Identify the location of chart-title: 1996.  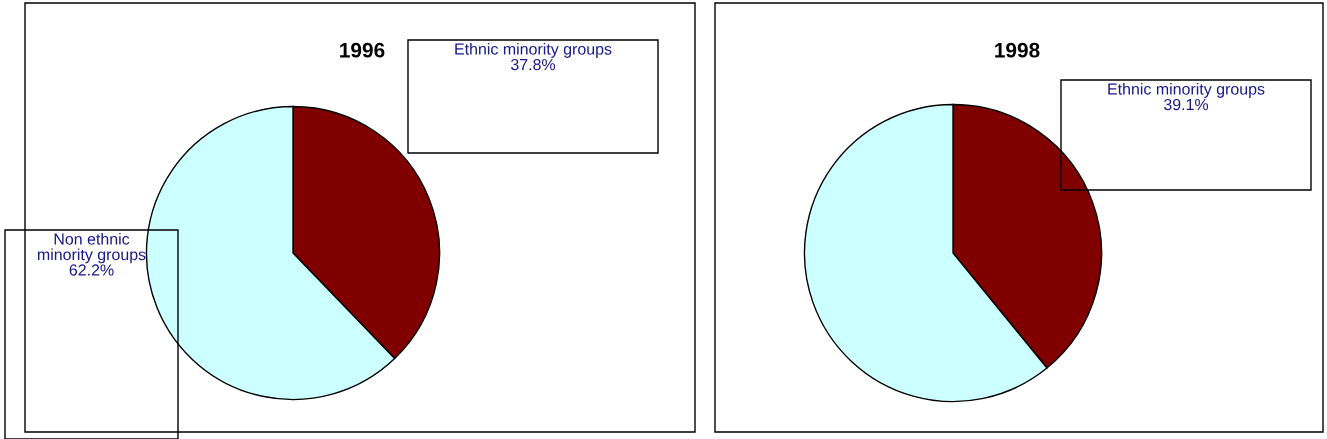
(362, 50).